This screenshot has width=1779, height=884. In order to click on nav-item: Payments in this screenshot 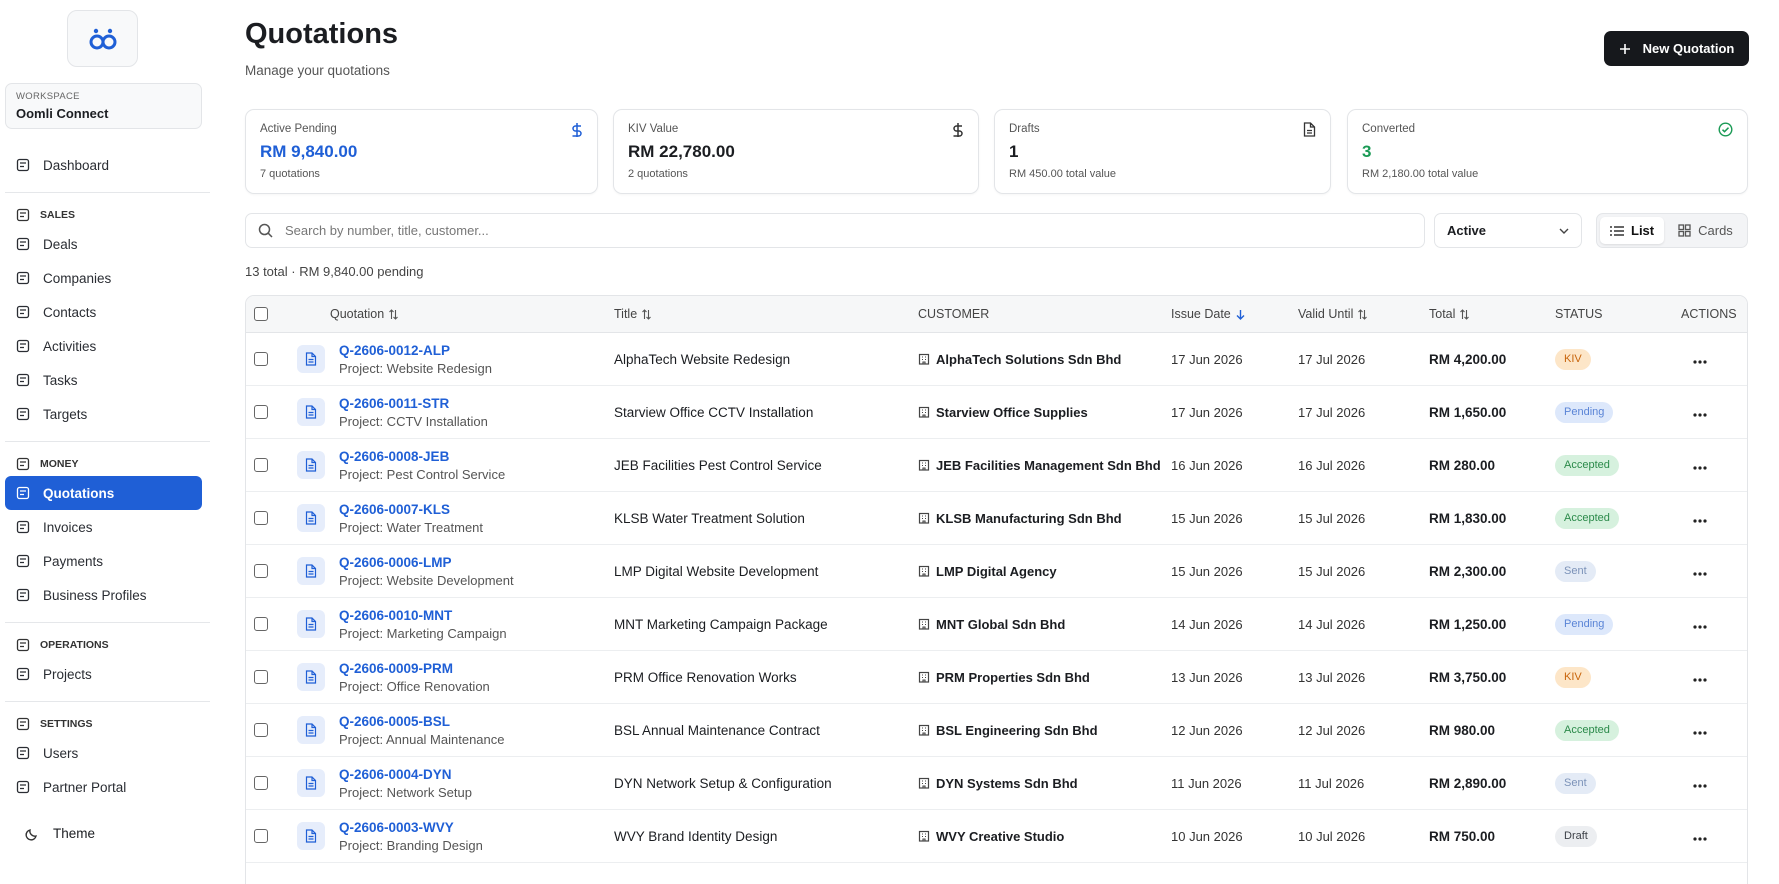, I will do `click(103, 561)`.